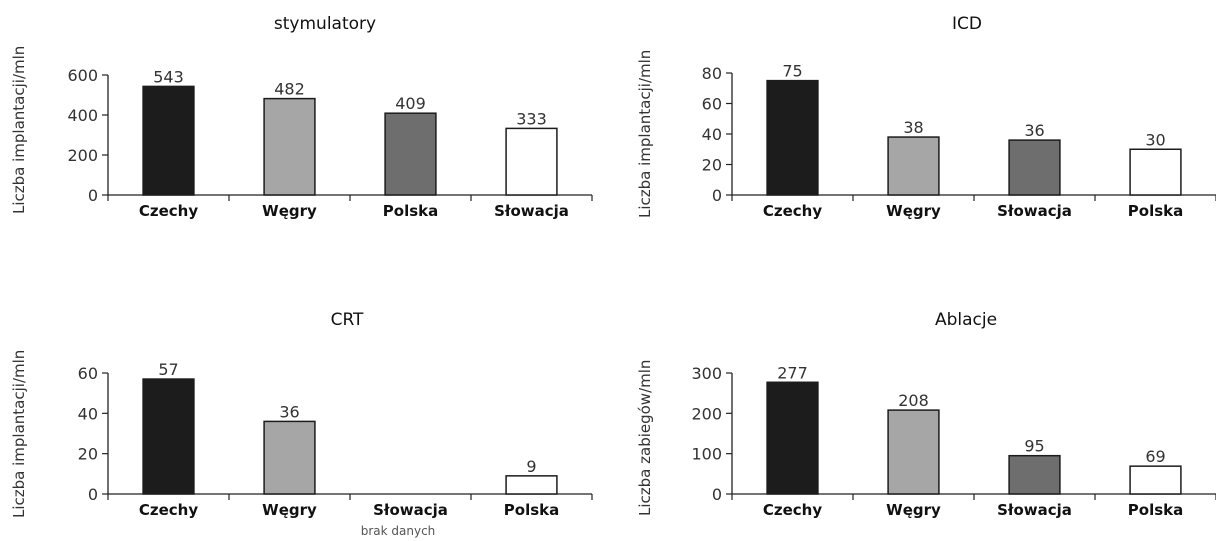  Describe the element at coordinates (335, 439) in the screenshot. I see `bar-chart-svg: 0 20 40 60 Czechy 57 Węgry 36 Słowacja Polska 9` at that location.